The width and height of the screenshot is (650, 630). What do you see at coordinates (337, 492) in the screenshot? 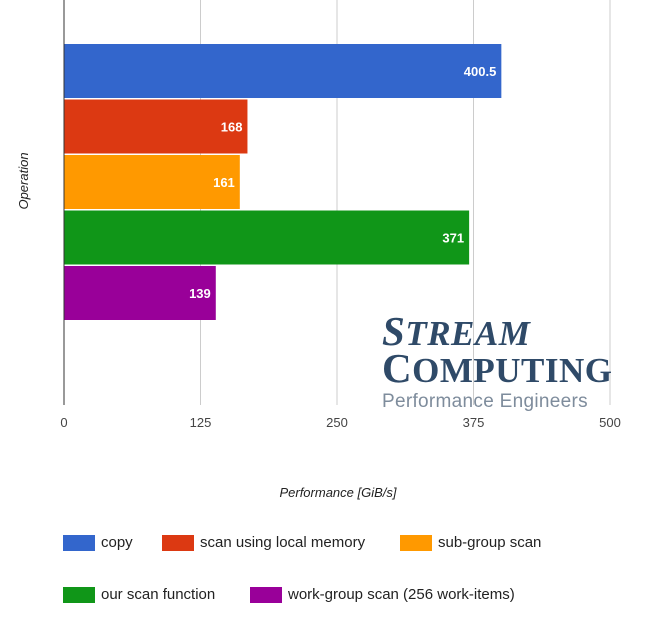
I see `x-axis-title: Performance [GiB/s]` at bounding box center [337, 492].